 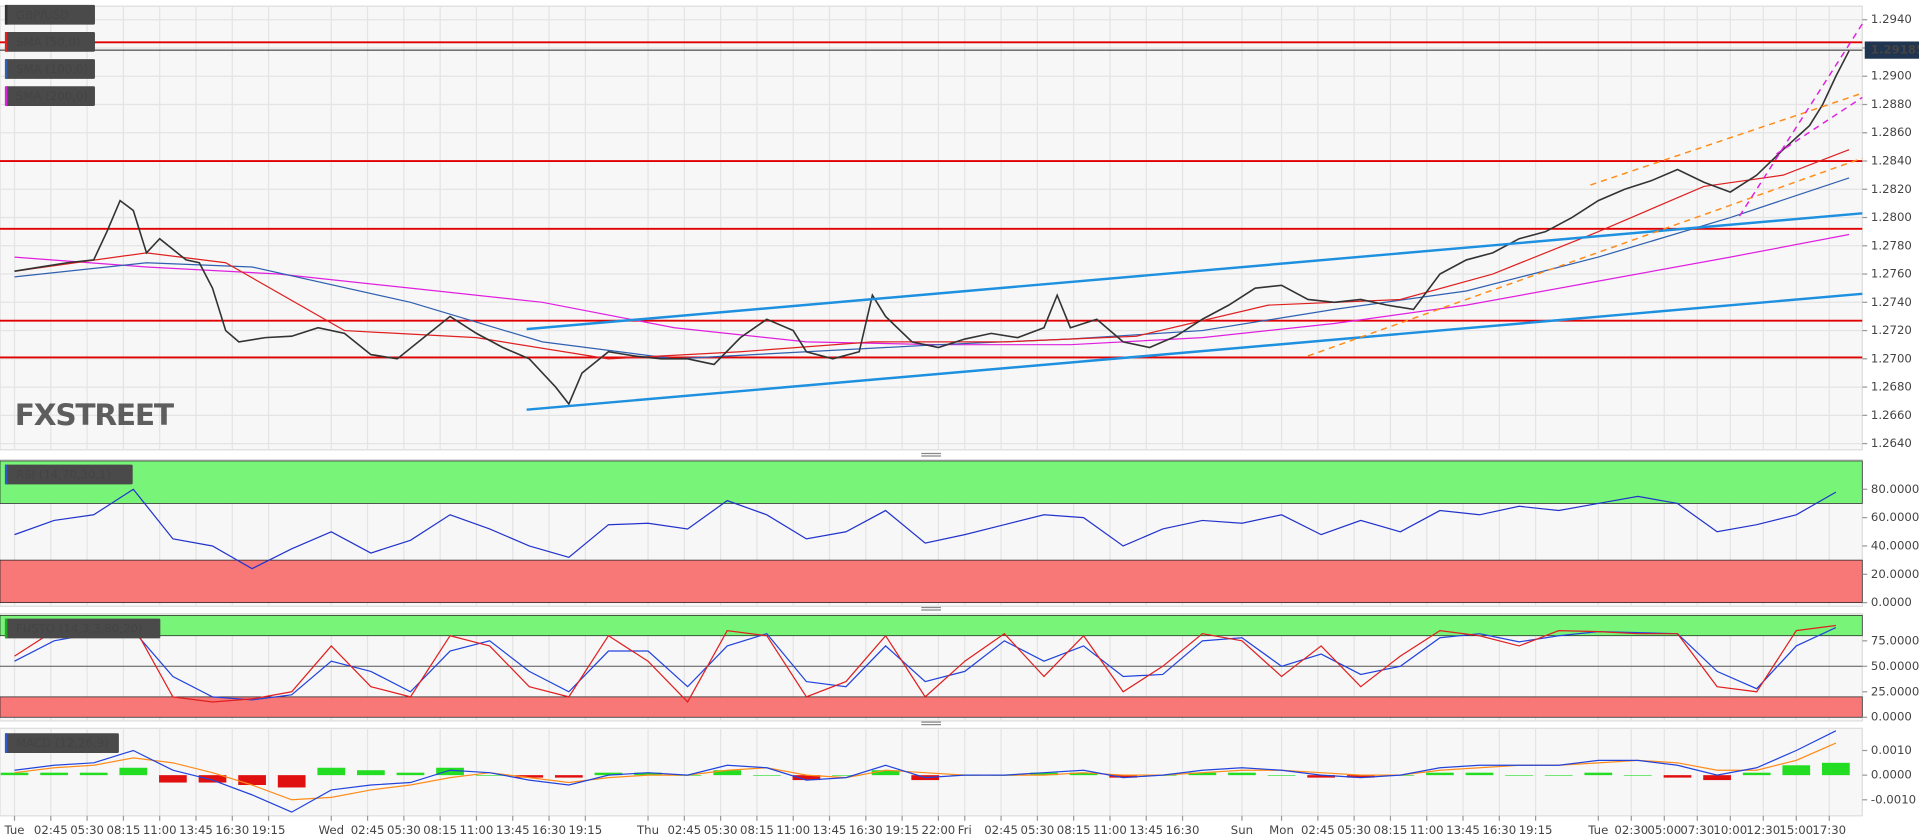 I want to click on x-tick-label: 19:15, so click(x=902, y=830).